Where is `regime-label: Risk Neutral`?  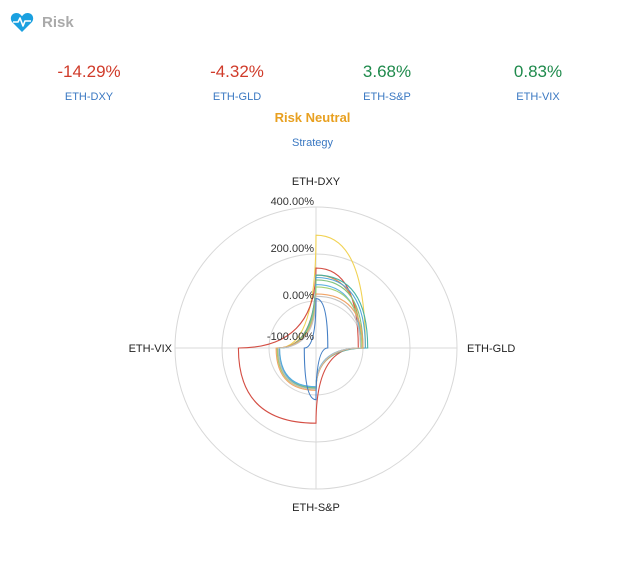
regime-label: Risk Neutral is located at coordinates (312, 117).